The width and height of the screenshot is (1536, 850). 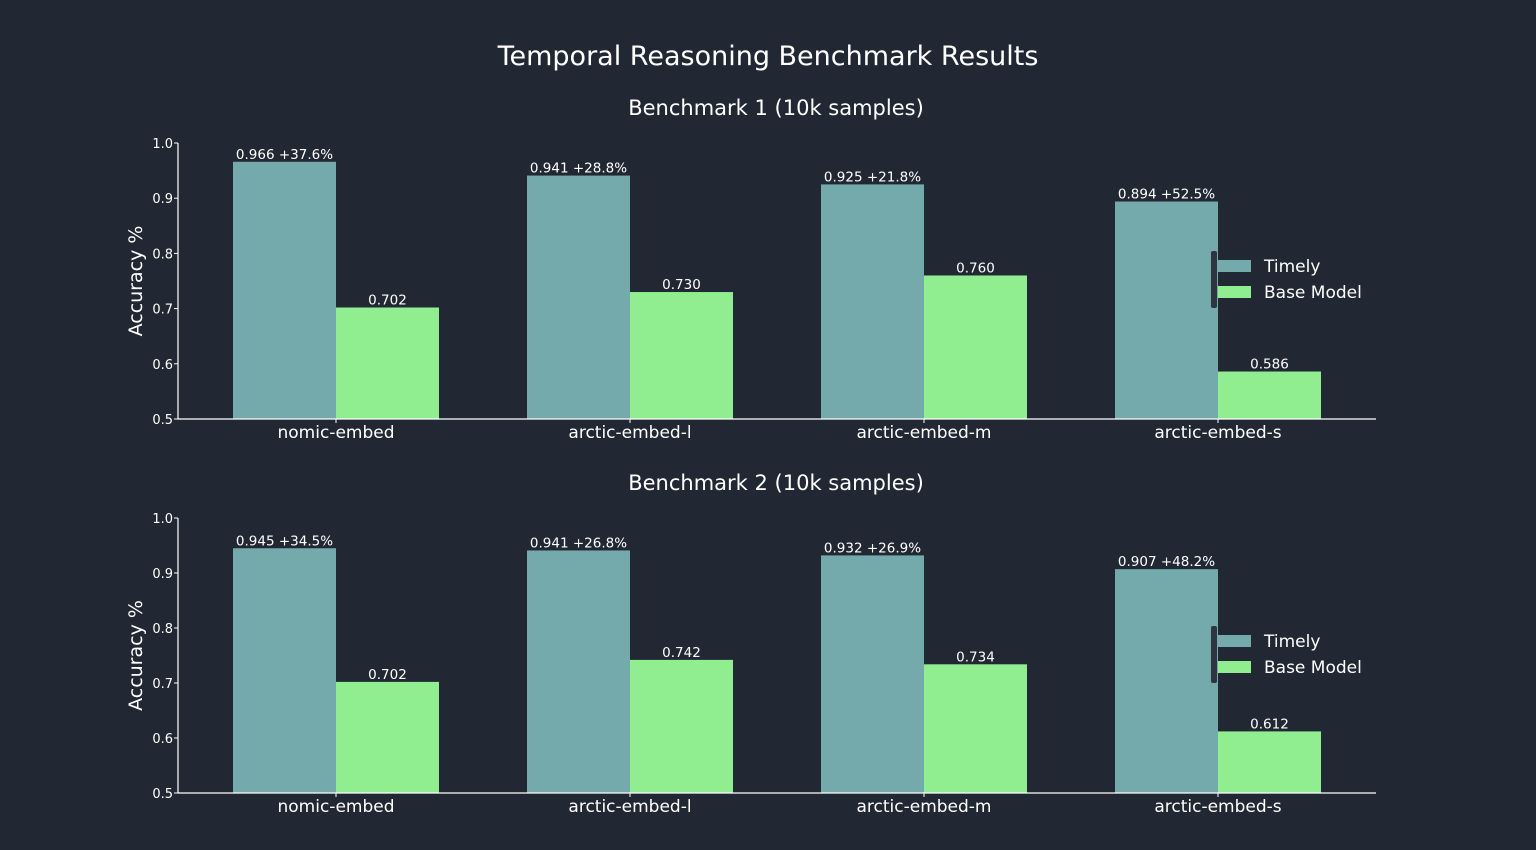 I want to click on bar-value-label: 0.941 +26.8%, so click(x=578, y=543).